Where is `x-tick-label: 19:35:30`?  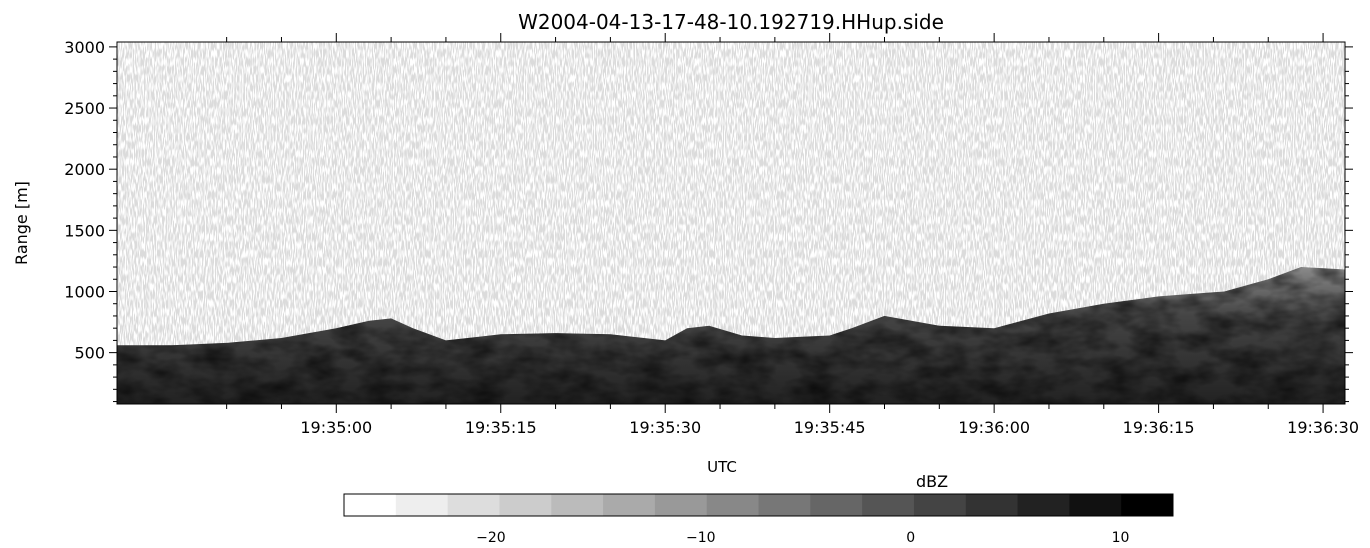
x-tick-label: 19:35:30 is located at coordinates (665, 427).